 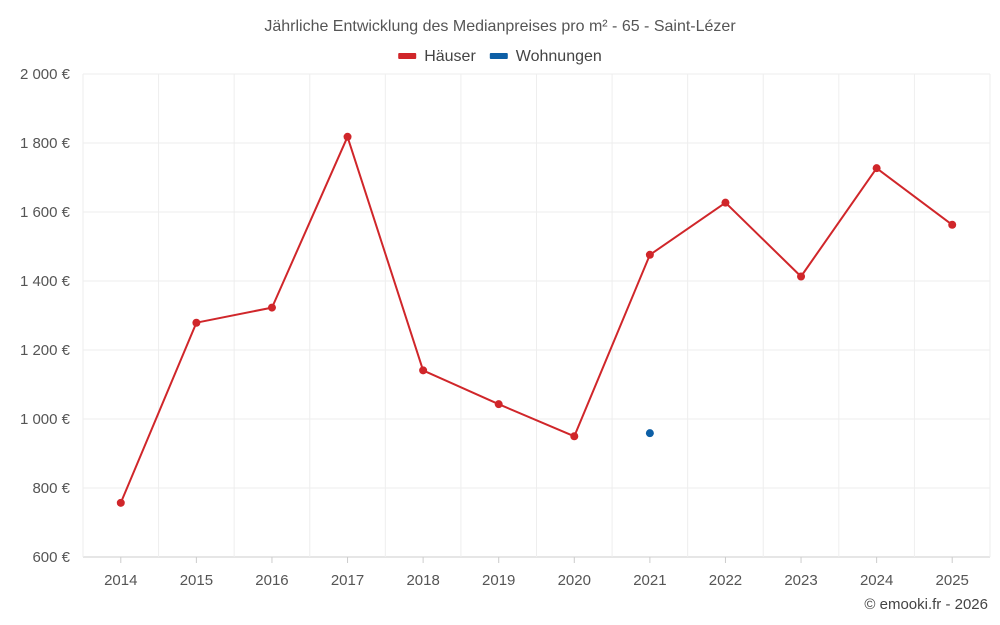 I want to click on x-tick-label: 2014, so click(x=120, y=580).